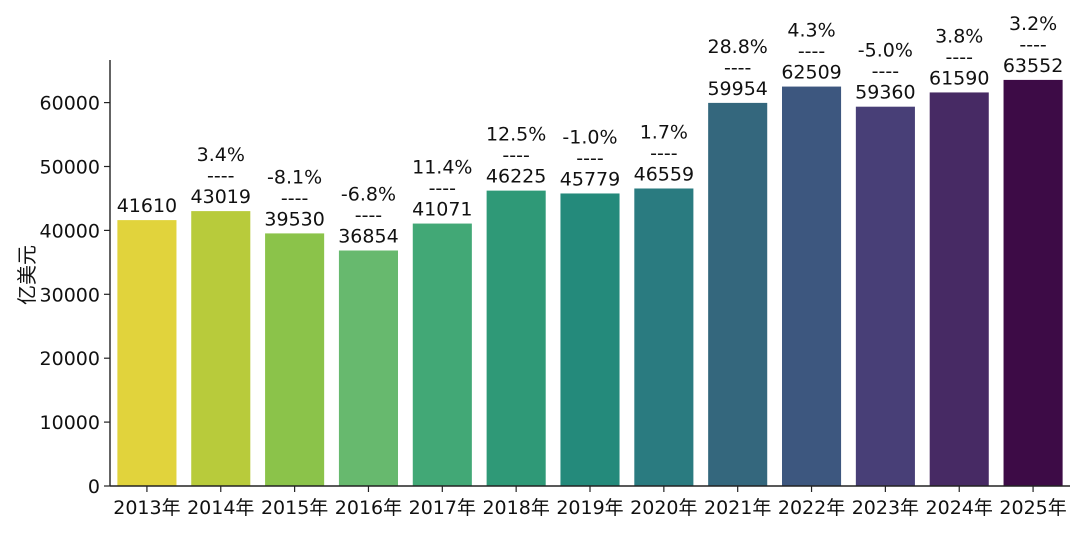 This screenshot has width=1080, height=534. Describe the element at coordinates (959, 36) in the screenshot. I see `bar-growth-label: 3.8%` at that location.